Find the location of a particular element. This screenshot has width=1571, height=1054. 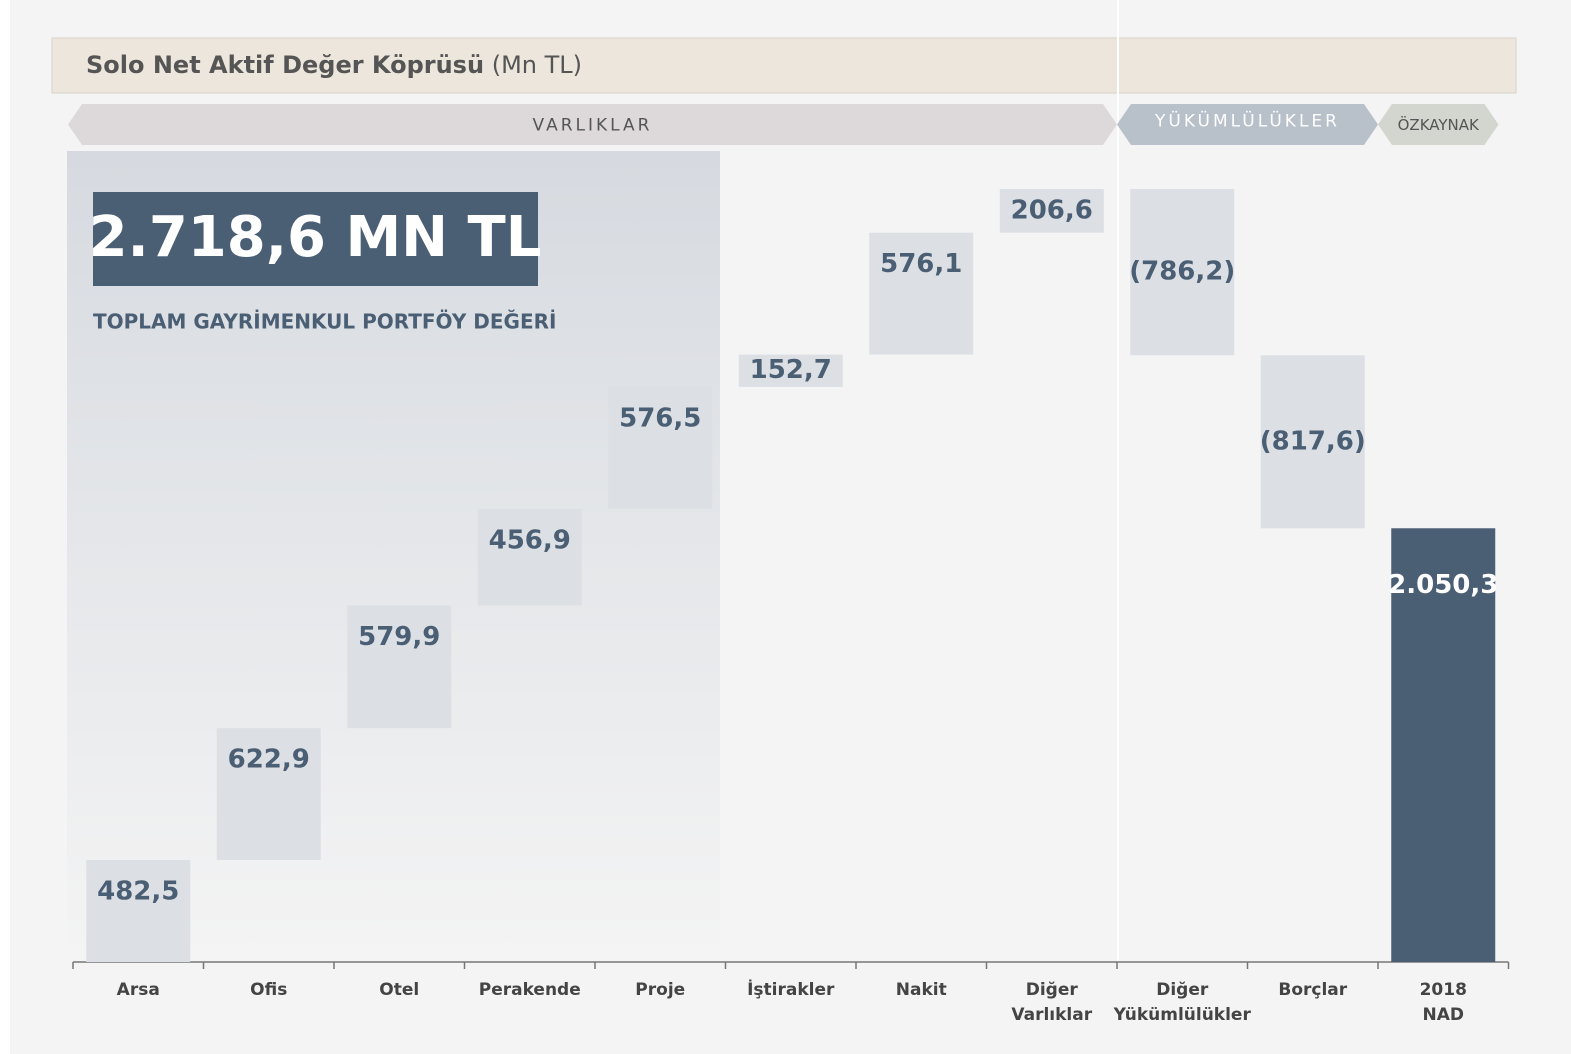

data-label: (786,2) is located at coordinates (1182, 272).